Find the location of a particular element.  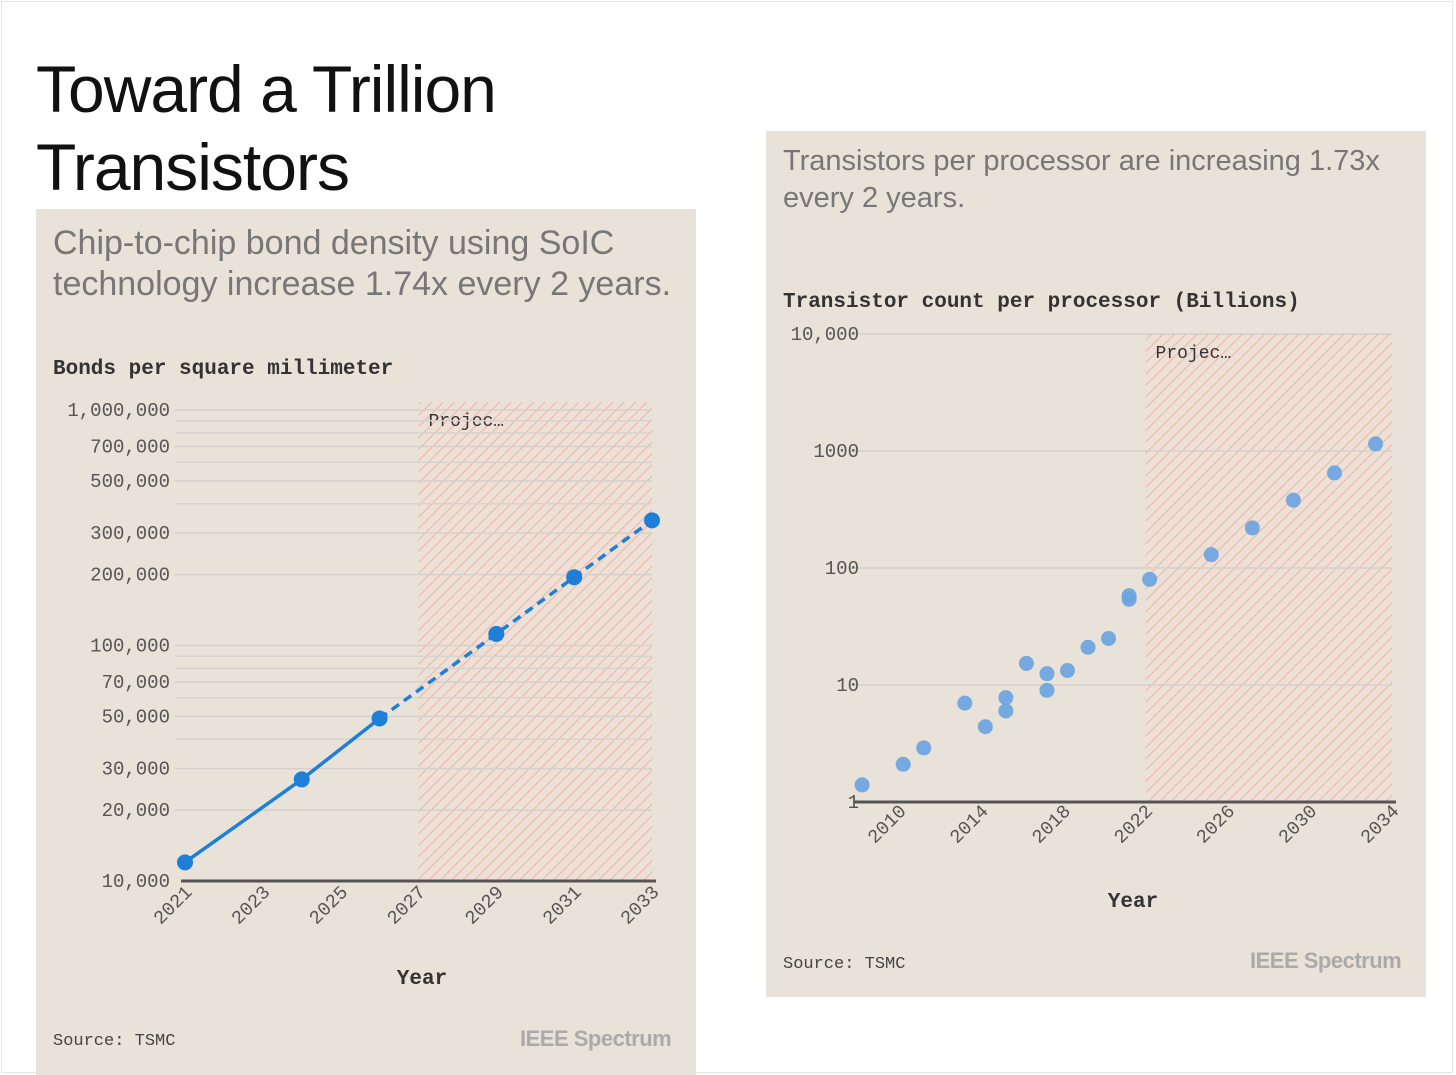

bond-density-y-tick-label: 100,000 is located at coordinates (130, 647).